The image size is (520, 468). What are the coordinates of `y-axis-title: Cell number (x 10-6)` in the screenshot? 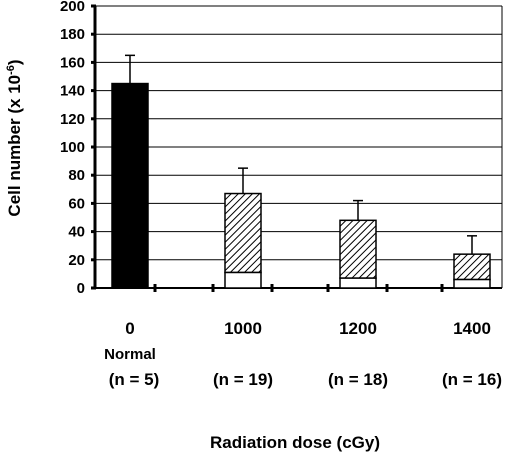 It's located at (14, 137).